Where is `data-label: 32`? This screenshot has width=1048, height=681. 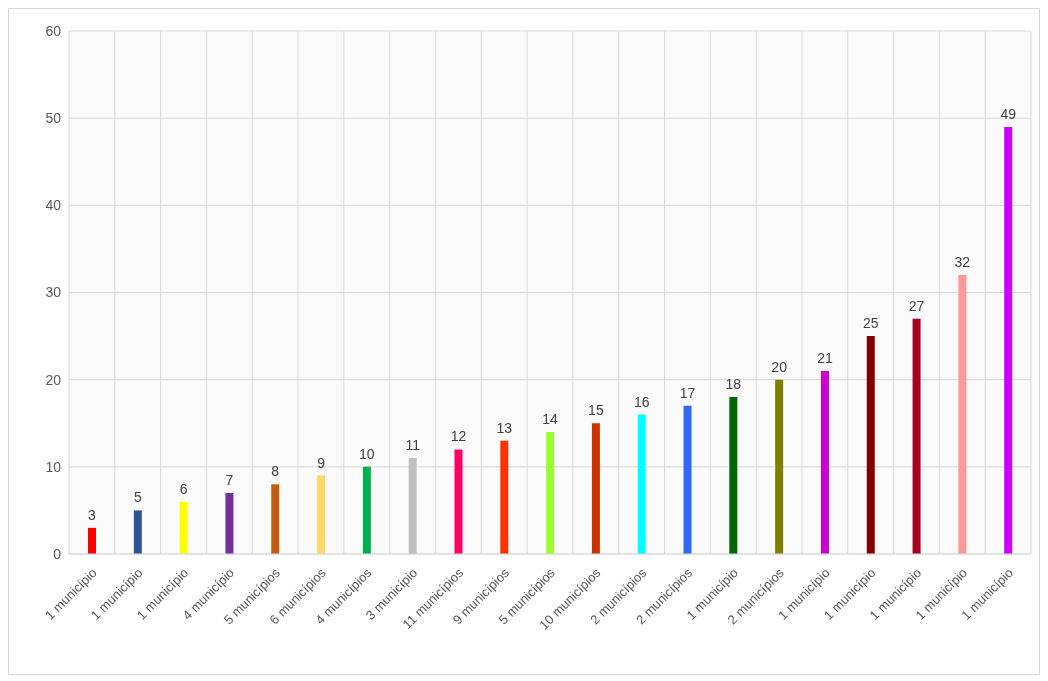 data-label: 32 is located at coordinates (962, 262).